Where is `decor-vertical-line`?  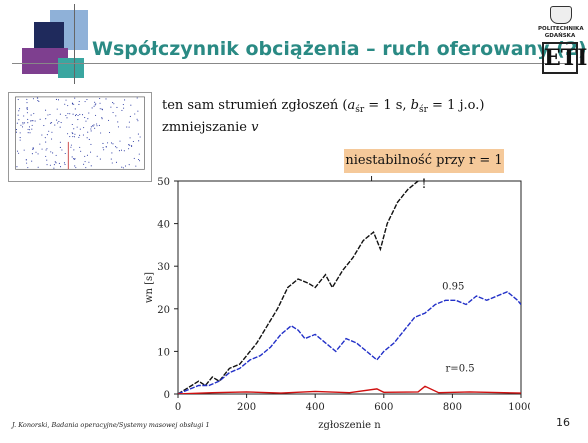
decor-vertical-line is located at coordinates (74, 44).